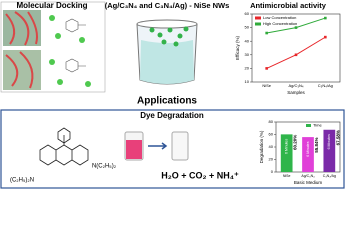 Image resolution: width=345 pixels, height=240 pixels. I want to click on dye-left-group: (C₂H₅)₂N, so click(22, 181).